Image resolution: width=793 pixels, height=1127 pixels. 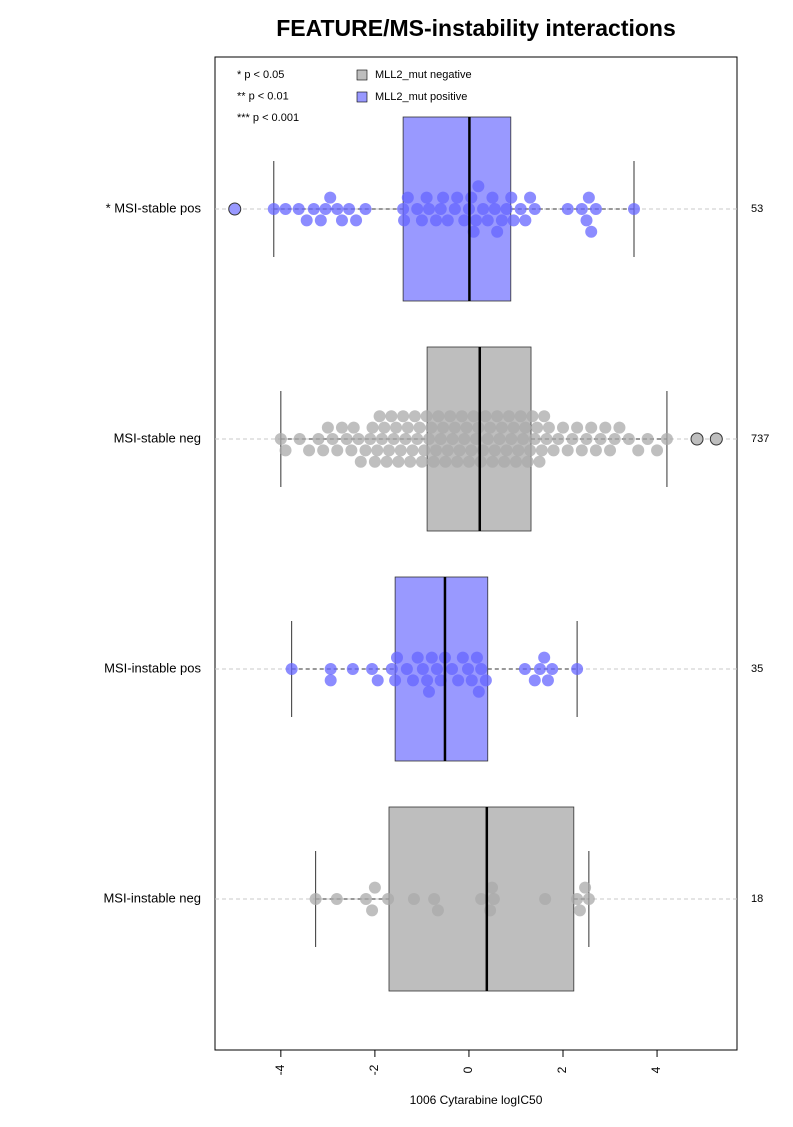 I want to click on count-label: 737, so click(x=760, y=439).